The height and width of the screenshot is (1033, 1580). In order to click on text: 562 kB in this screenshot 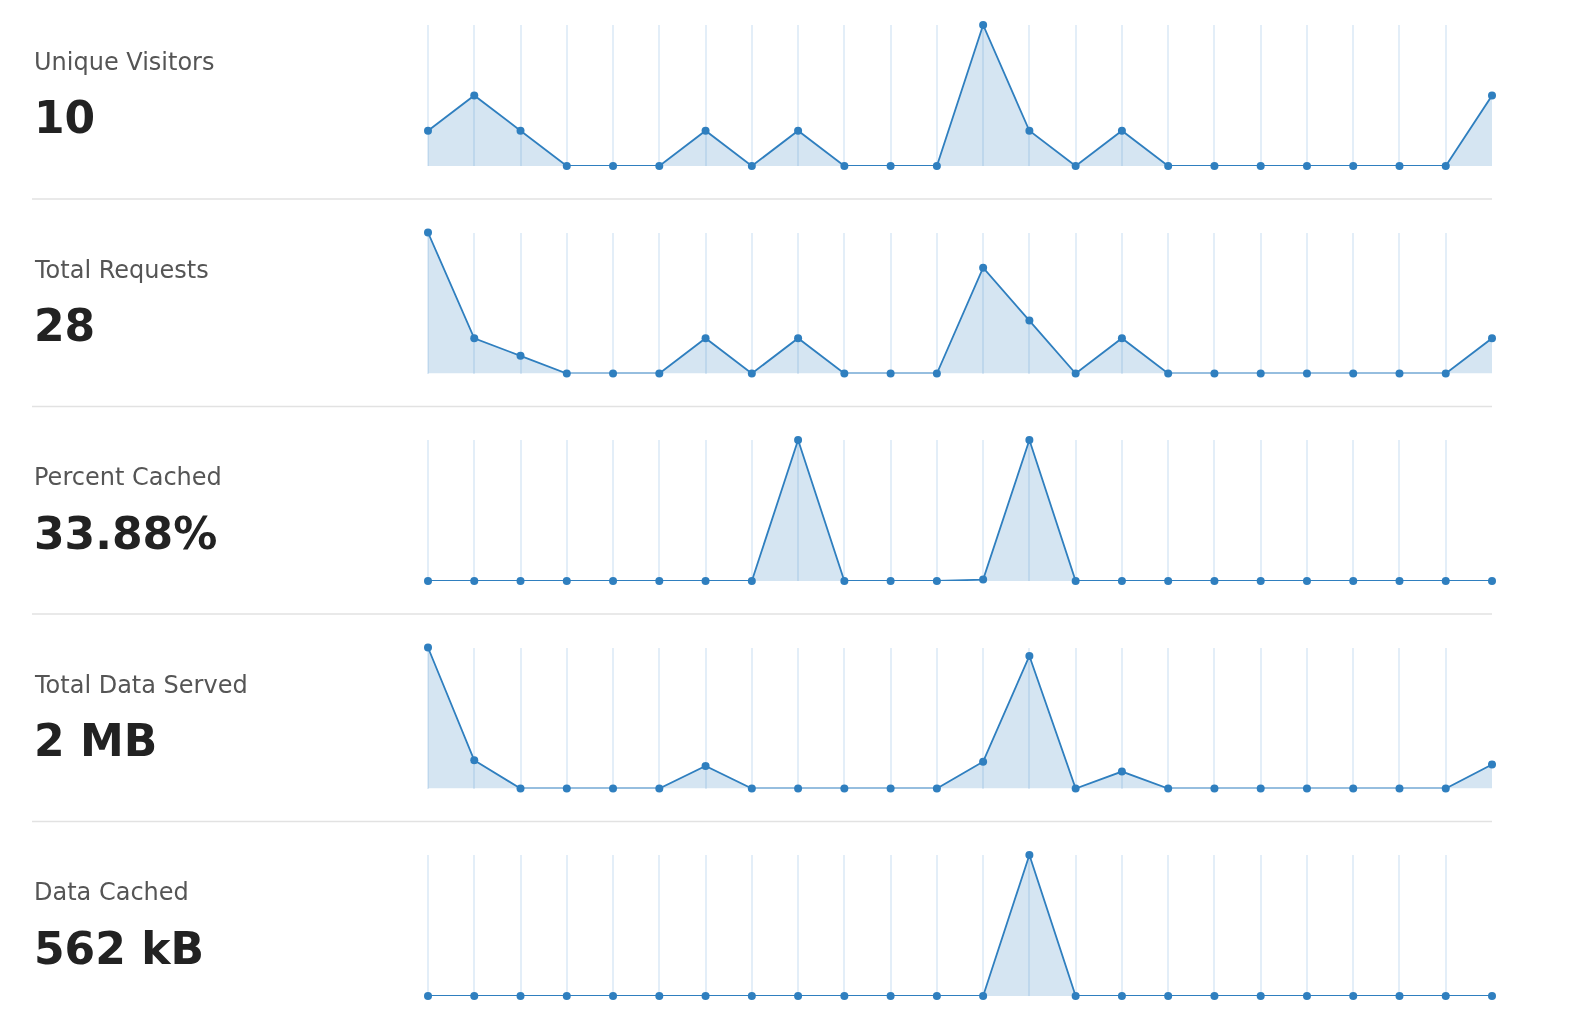, I will do `click(119, 948)`.